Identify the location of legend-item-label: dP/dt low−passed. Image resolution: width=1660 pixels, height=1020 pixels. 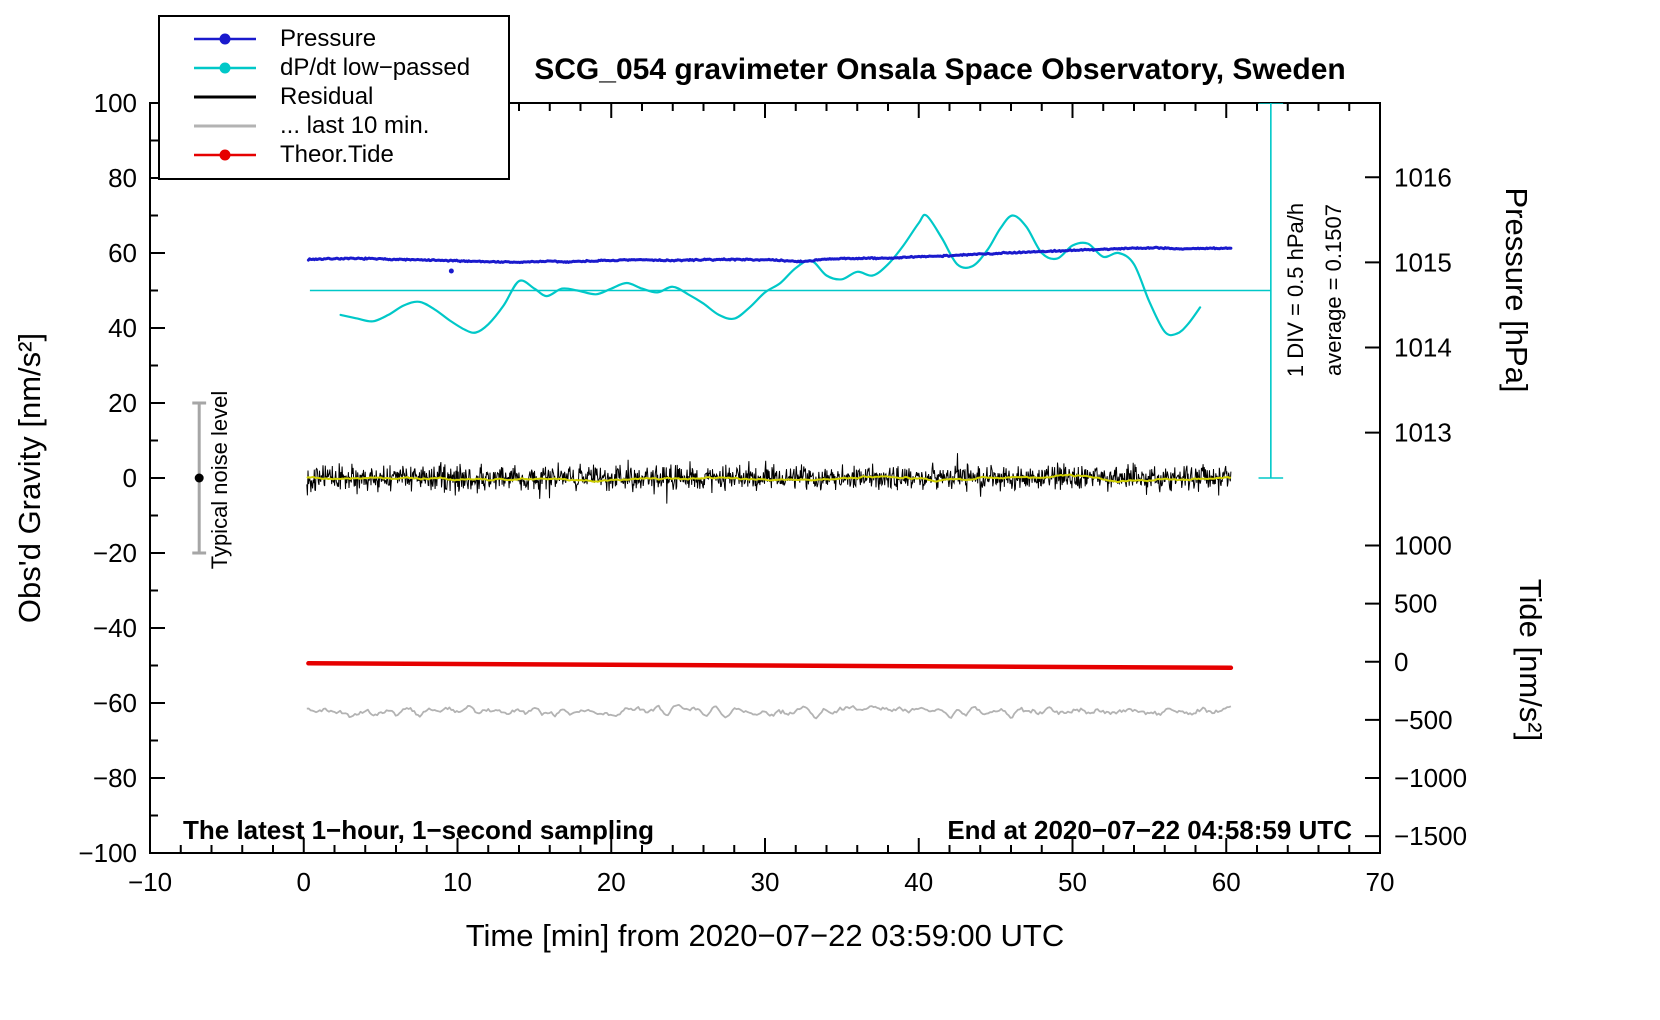
(375, 67).